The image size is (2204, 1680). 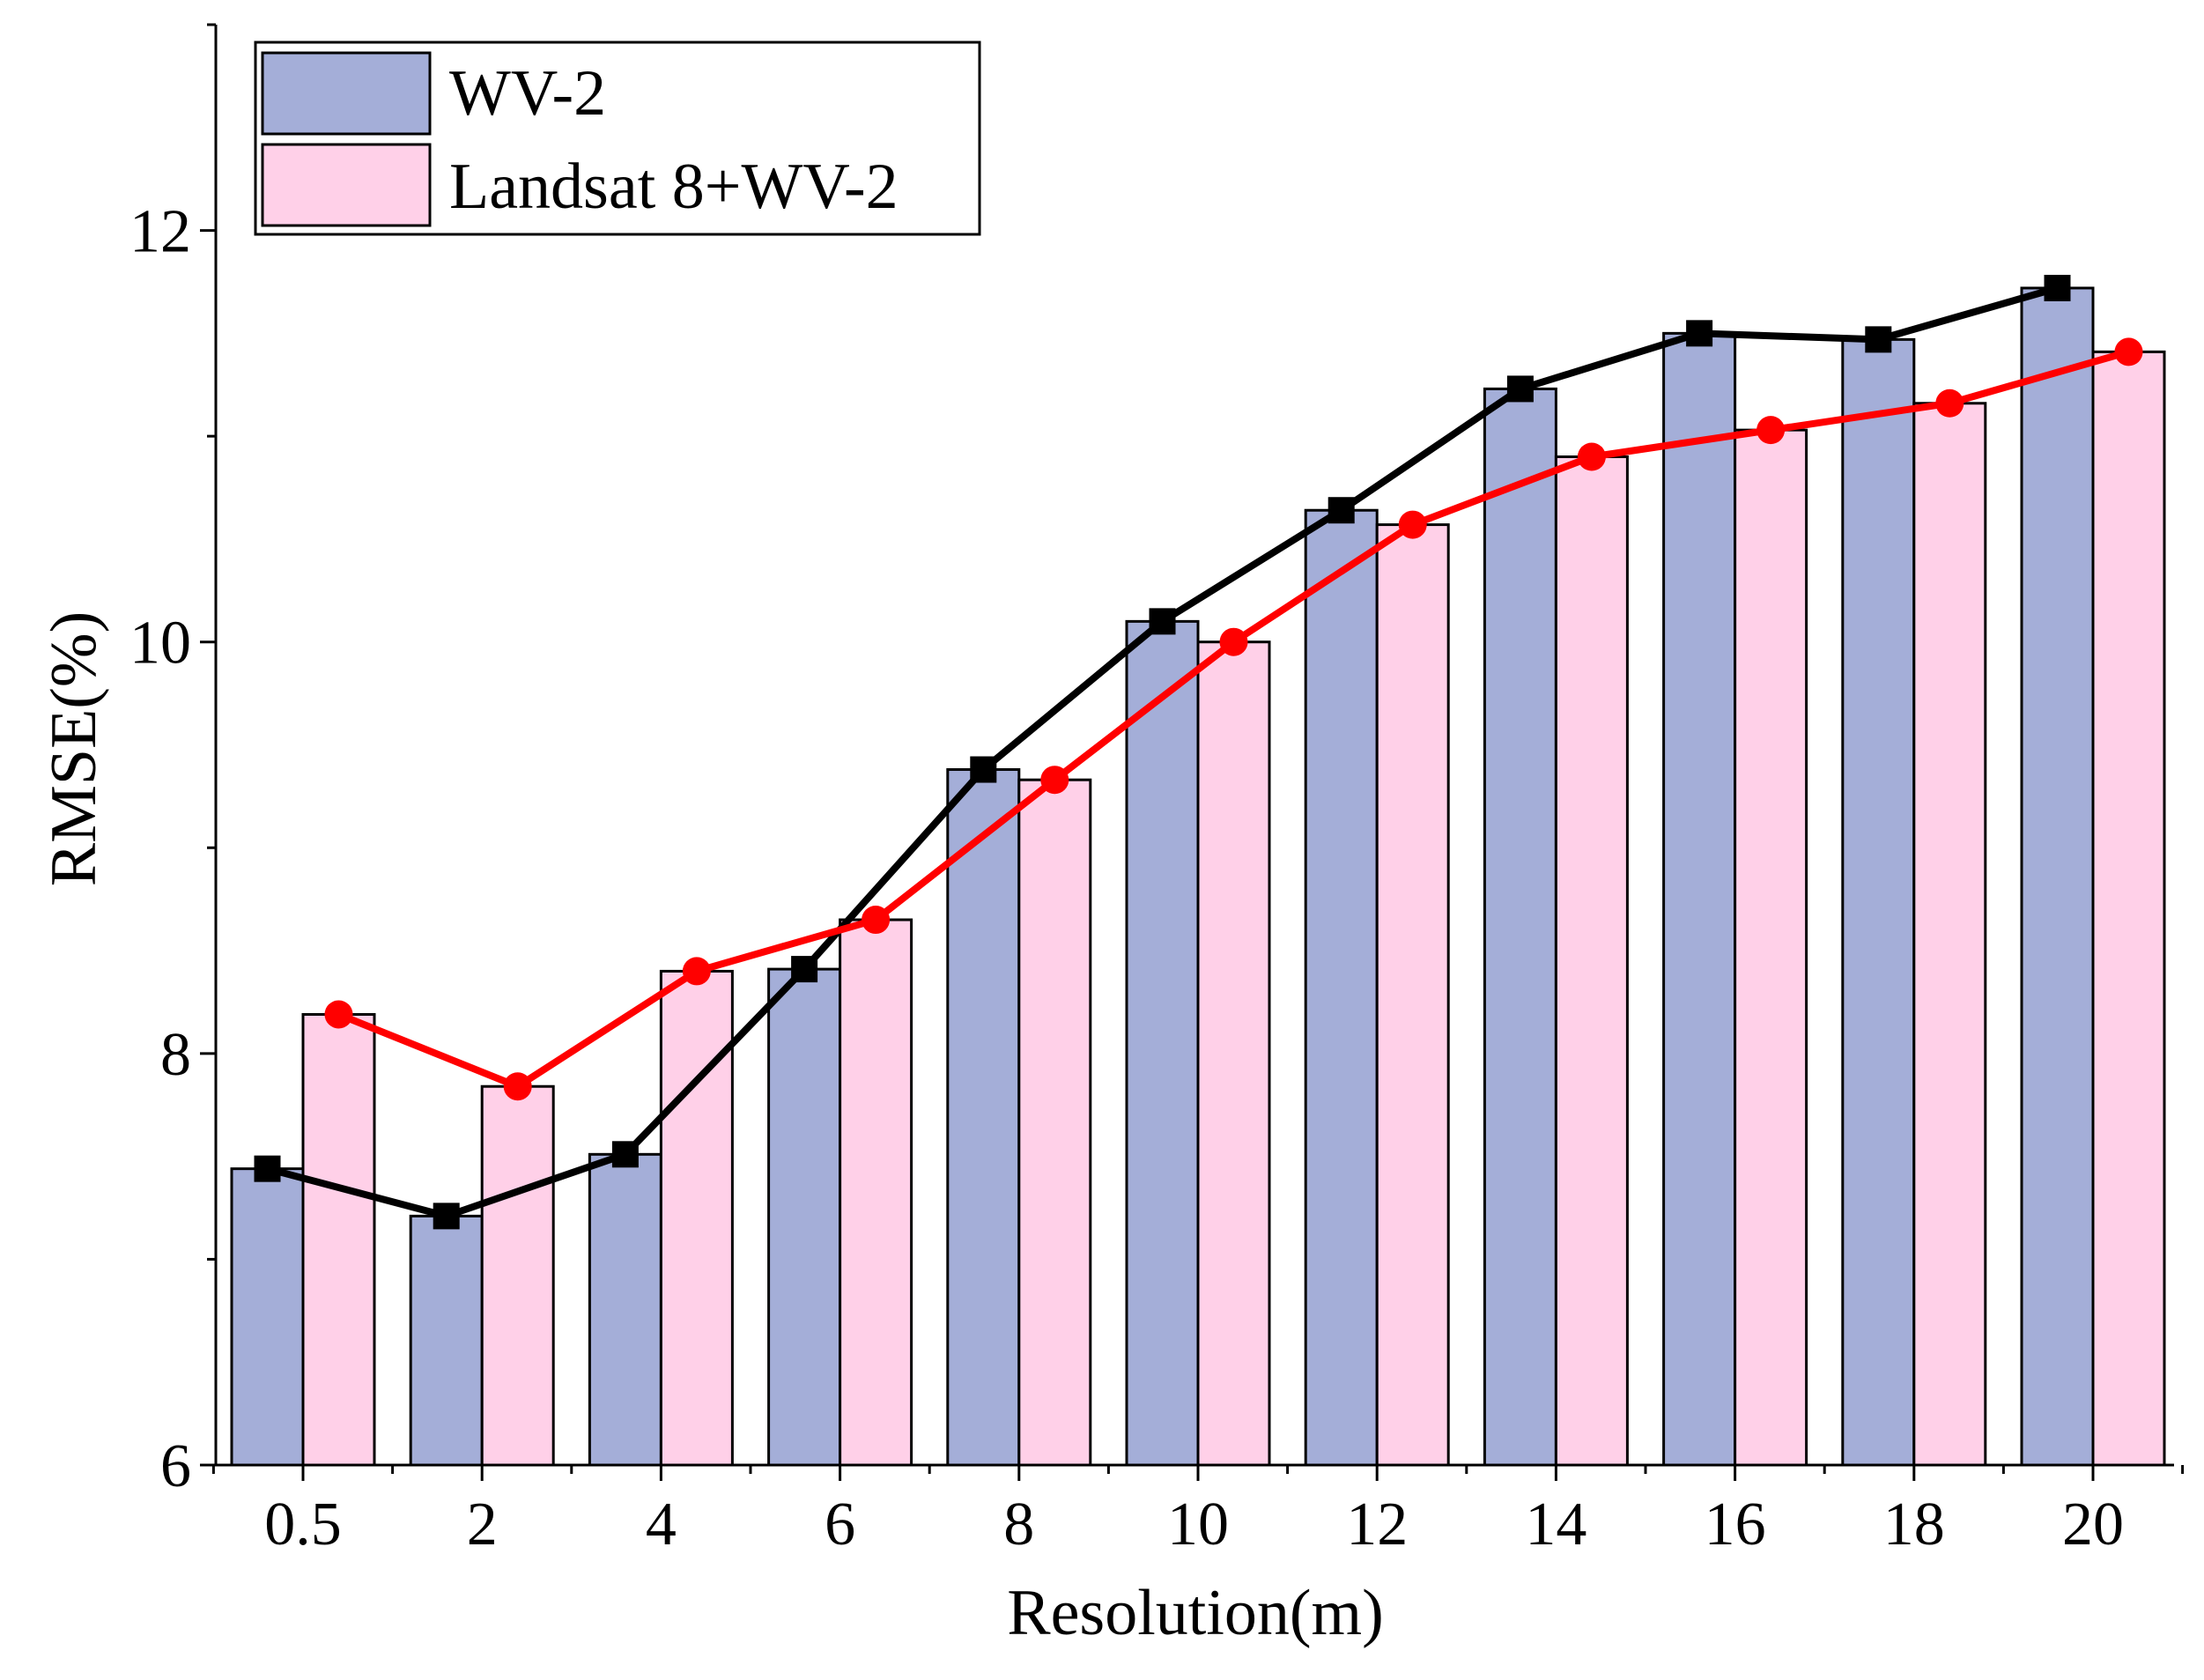 What do you see at coordinates (617, 138) in the screenshot?
I see `legend: WV-2 Landsat 8+WV-2` at bounding box center [617, 138].